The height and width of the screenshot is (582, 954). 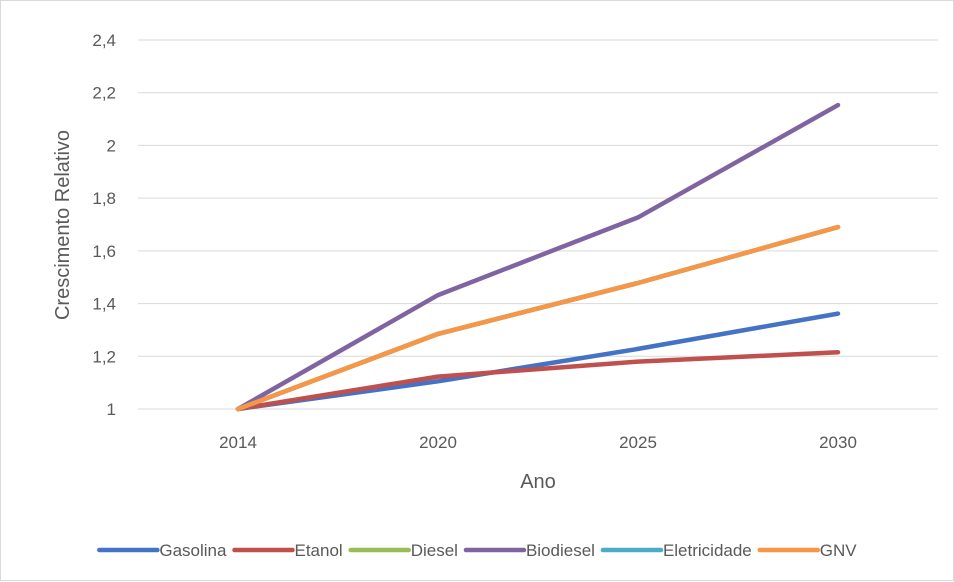 I want to click on y-tick-label: 1,2, so click(x=104, y=356).